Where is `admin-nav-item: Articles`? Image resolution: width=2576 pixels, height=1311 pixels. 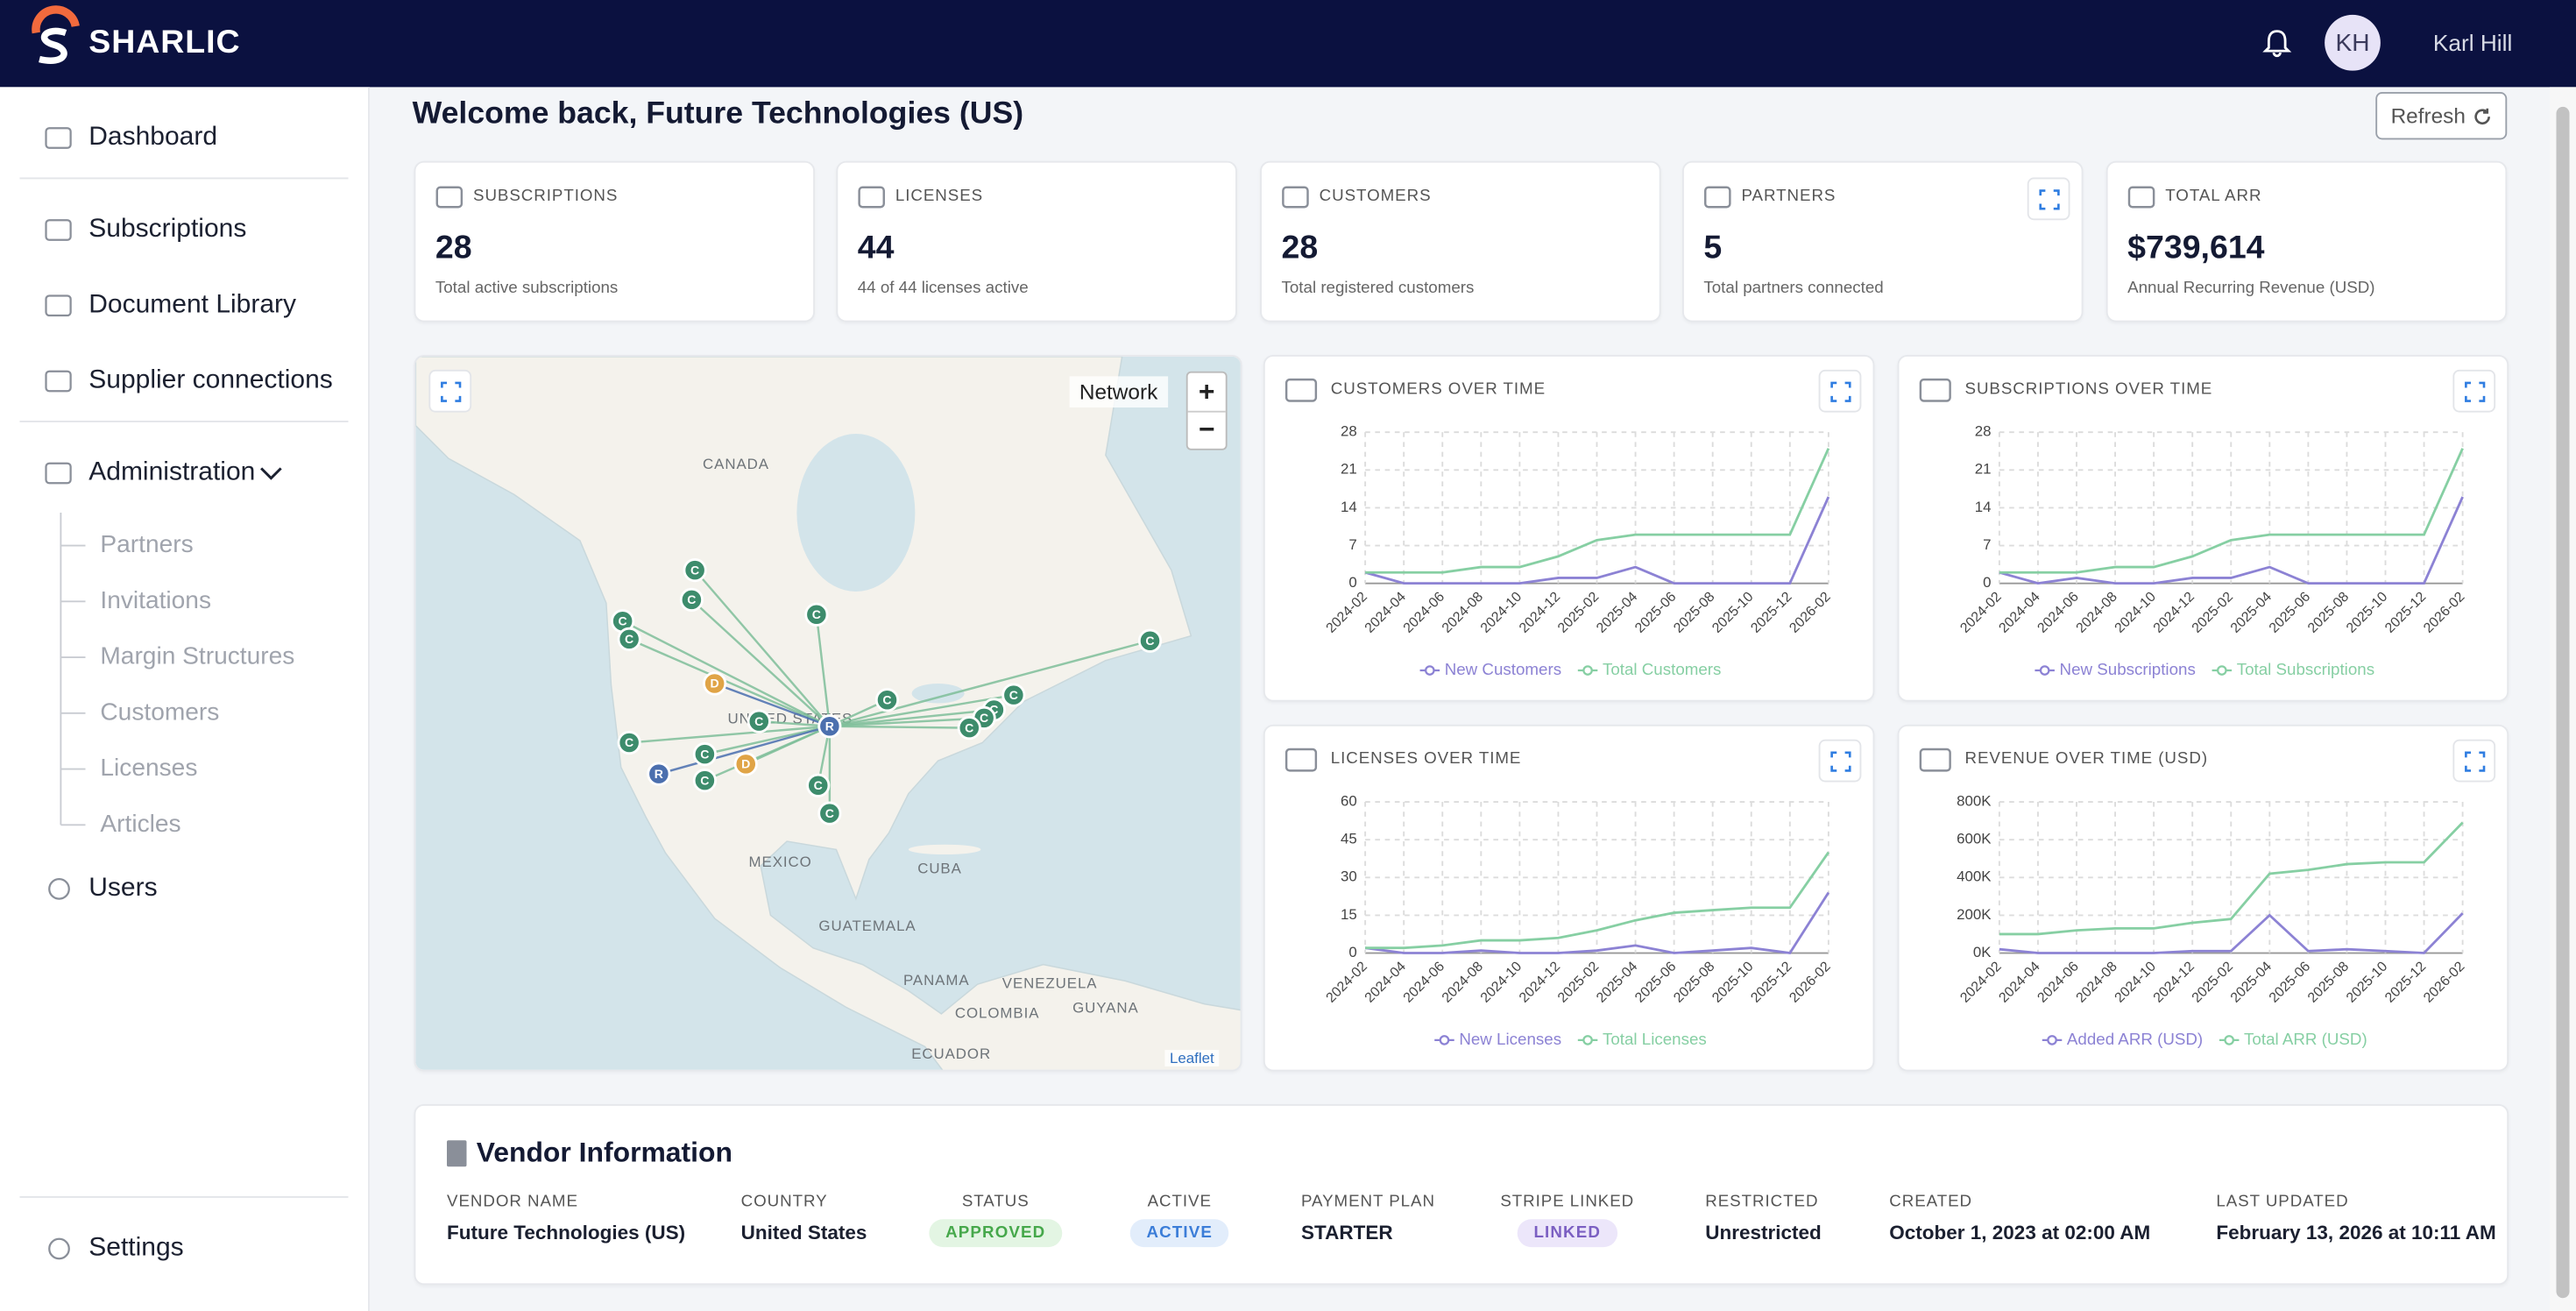
admin-nav-item: Articles is located at coordinates (140, 825).